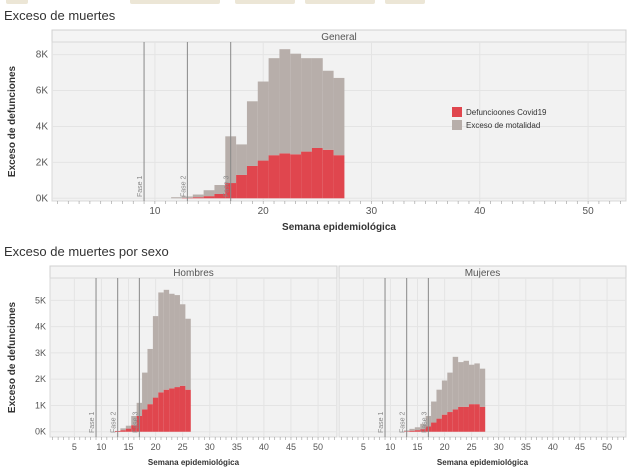  I want to click on x-tick-label: 5, so click(363, 447).